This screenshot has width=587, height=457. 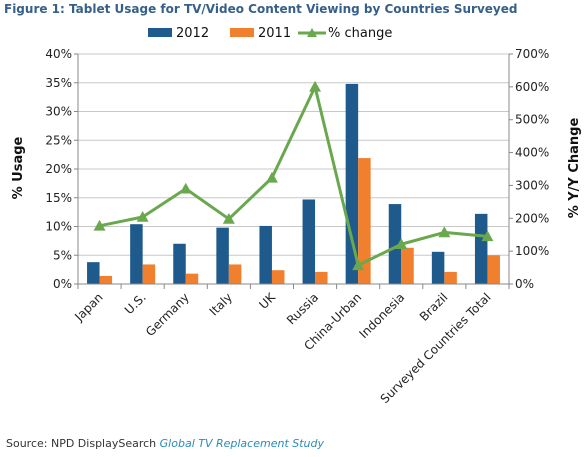 What do you see at coordinates (302, 308) in the screenshot?
I see `x-tick-label: Russia` at bounding box center [302, 308].